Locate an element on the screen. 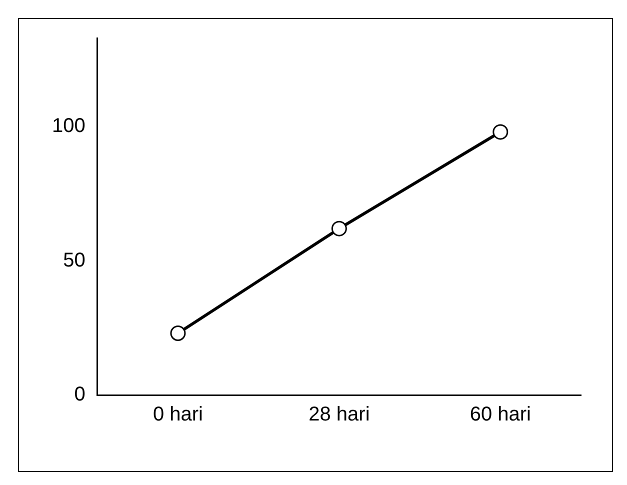  x-tick-label: 28 hari is located at coordinates (339, 415).